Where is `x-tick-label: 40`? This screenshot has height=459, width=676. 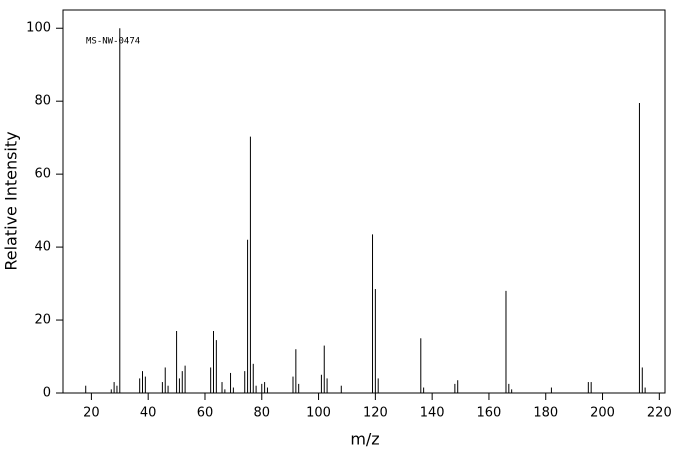
x-tick-label: 40 is located at coordinates (148, 413).